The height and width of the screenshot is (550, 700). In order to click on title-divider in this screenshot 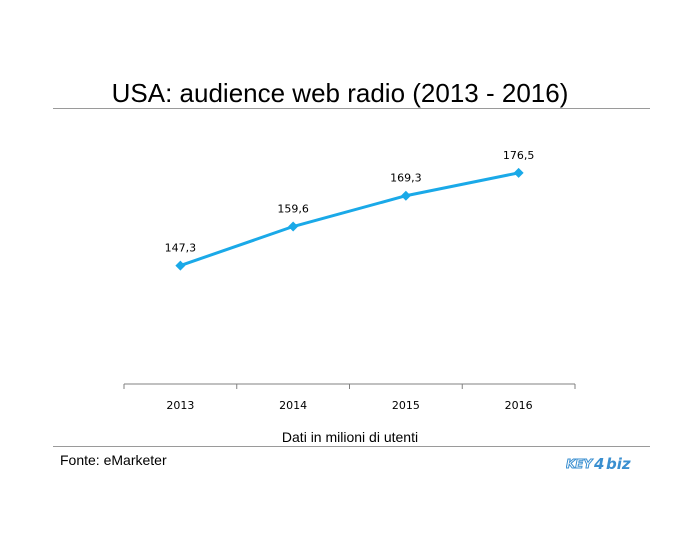, I will do `click(351, 108)`.